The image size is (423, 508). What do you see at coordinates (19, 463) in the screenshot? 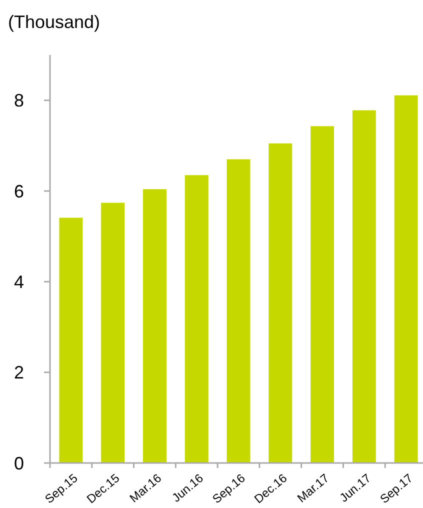
I see `y-tick-label: 0` at bounding box center [19, 463].